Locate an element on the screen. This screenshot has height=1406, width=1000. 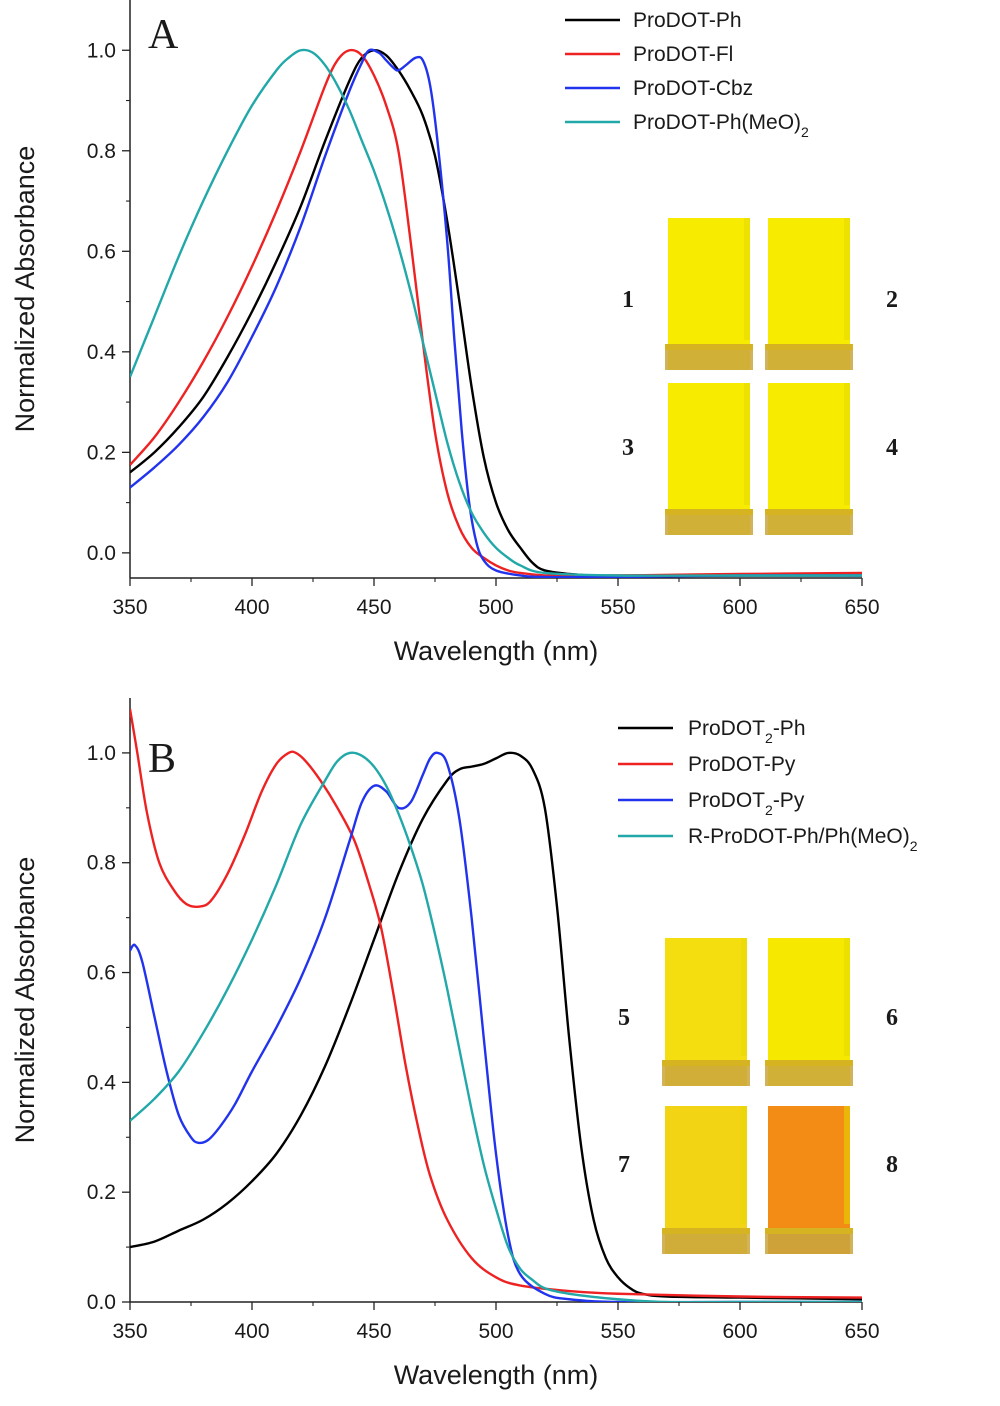
x-tick-label-b-650: 650 is located at coordinates (861, 1331).